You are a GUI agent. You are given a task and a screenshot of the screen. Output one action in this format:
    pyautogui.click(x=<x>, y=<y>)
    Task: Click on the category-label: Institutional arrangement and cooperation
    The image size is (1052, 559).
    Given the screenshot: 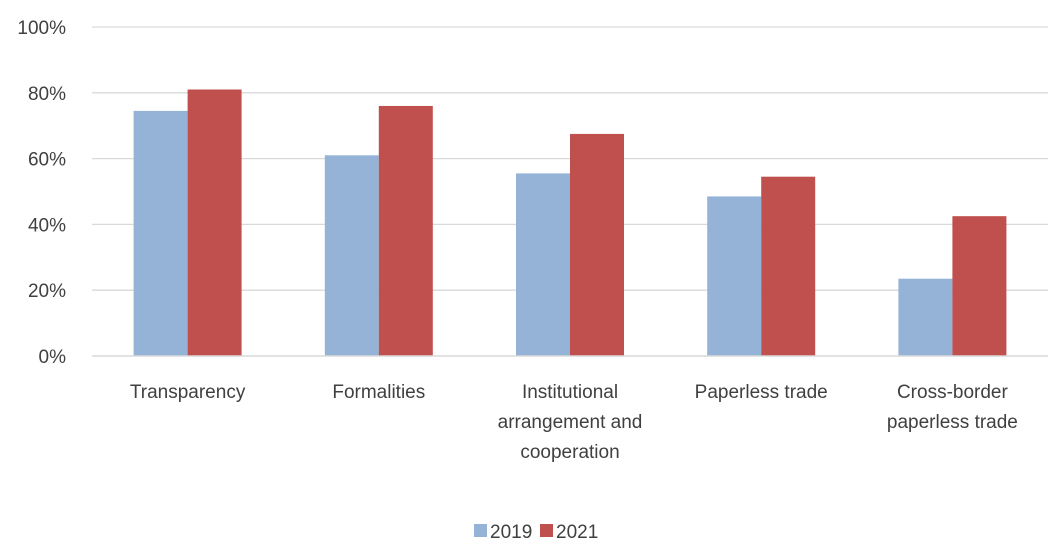 What is the action you would take?
    pyautogui.click(x=570, y=422)
    